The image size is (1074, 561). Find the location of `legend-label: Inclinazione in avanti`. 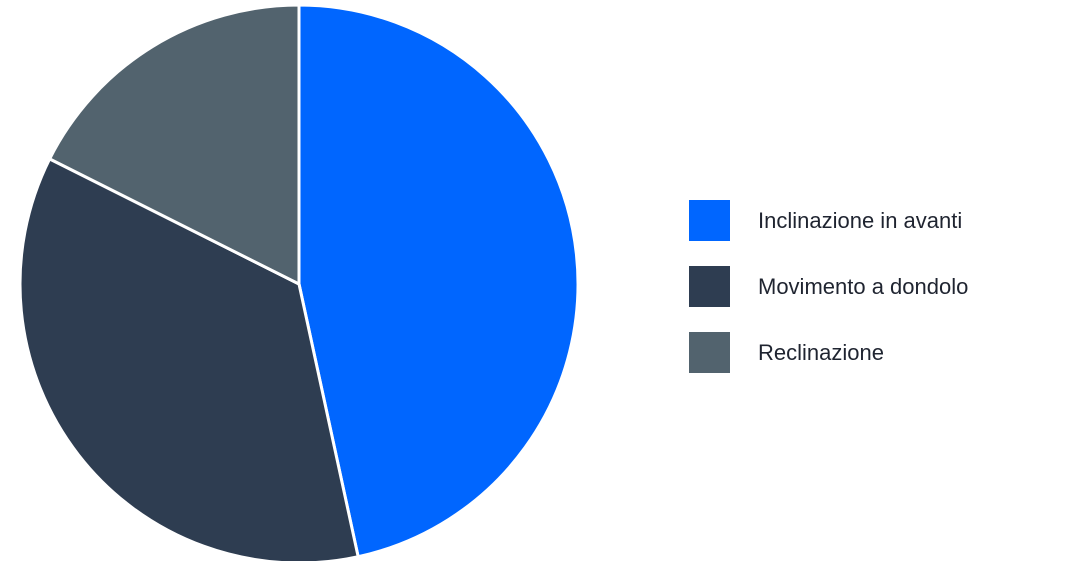

legend-label: Inclinazione in avanti is located at coordinates (860, 220).